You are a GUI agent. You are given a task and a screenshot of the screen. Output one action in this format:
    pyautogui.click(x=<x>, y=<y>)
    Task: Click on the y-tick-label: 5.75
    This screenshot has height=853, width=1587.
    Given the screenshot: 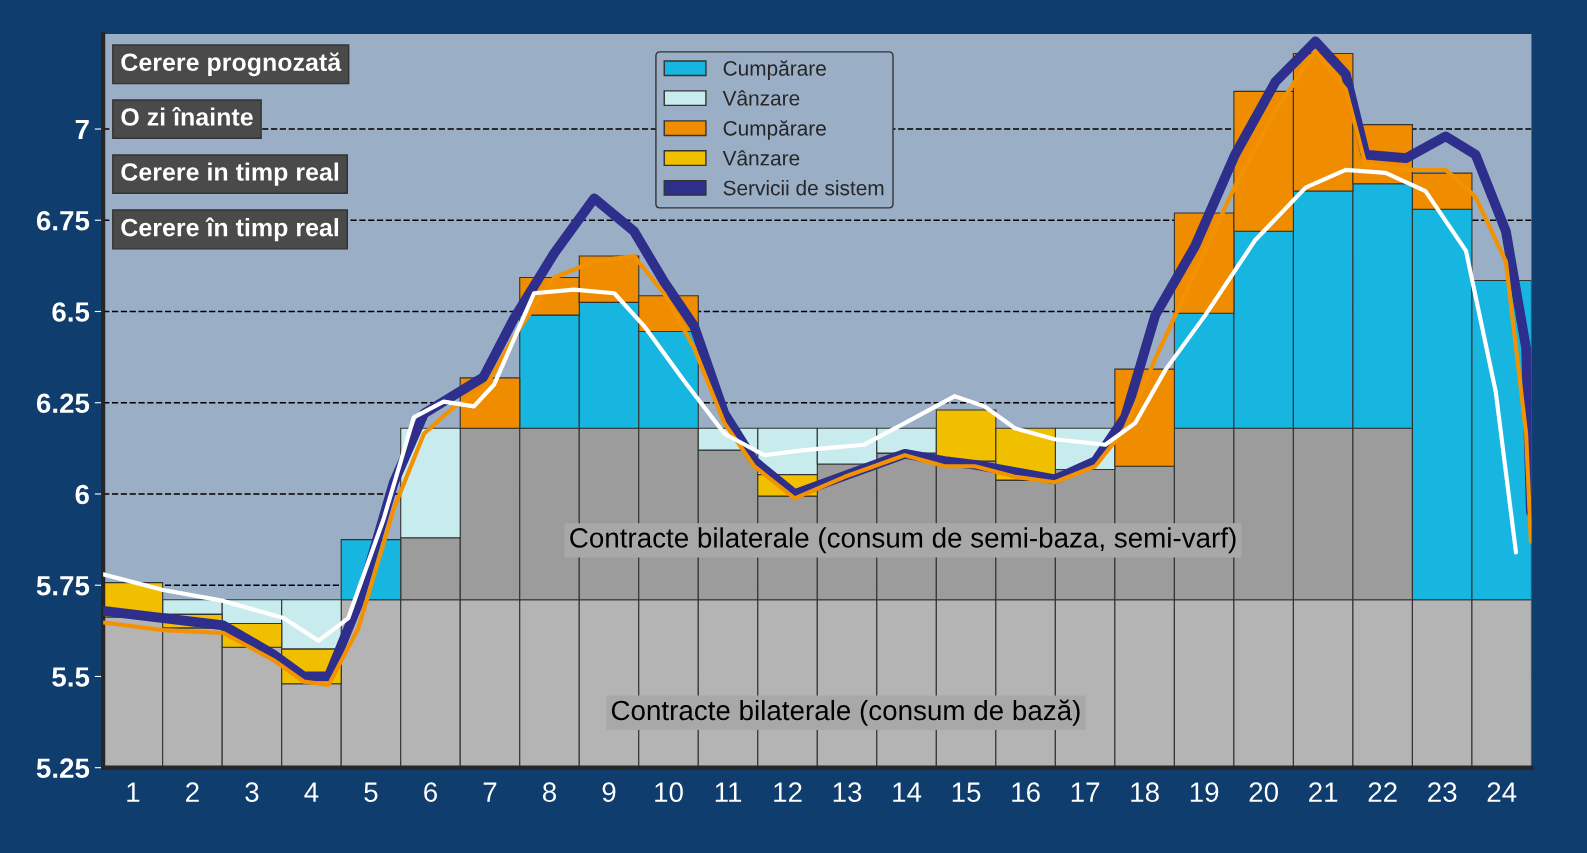 What is the action you would take?
    pyautogui.click(x=63, y=586)
    